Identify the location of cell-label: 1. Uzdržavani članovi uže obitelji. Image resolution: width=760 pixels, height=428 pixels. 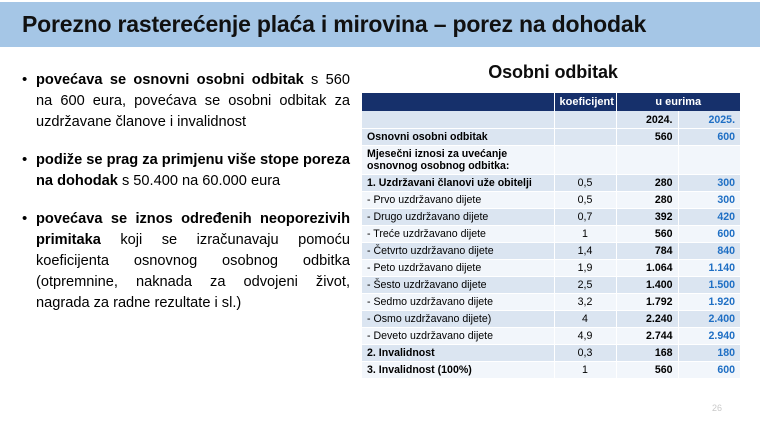
(458, 183).